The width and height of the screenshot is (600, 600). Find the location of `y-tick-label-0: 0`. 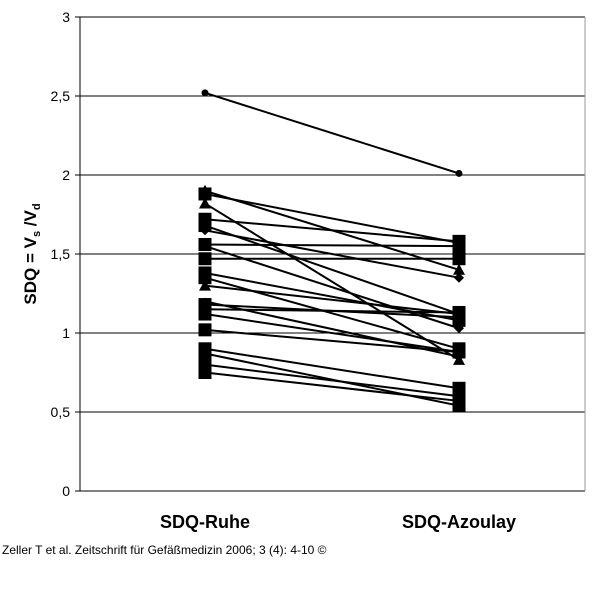

y-tick-label-0: 0 is located at coordinates (66, 491).